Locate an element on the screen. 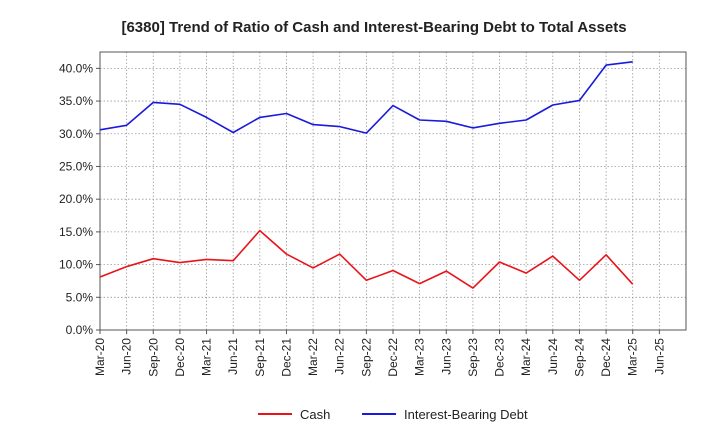 This screenshot has width=720, height=440. y-tick-label: 25.0% is located at coordinates (76, 166).